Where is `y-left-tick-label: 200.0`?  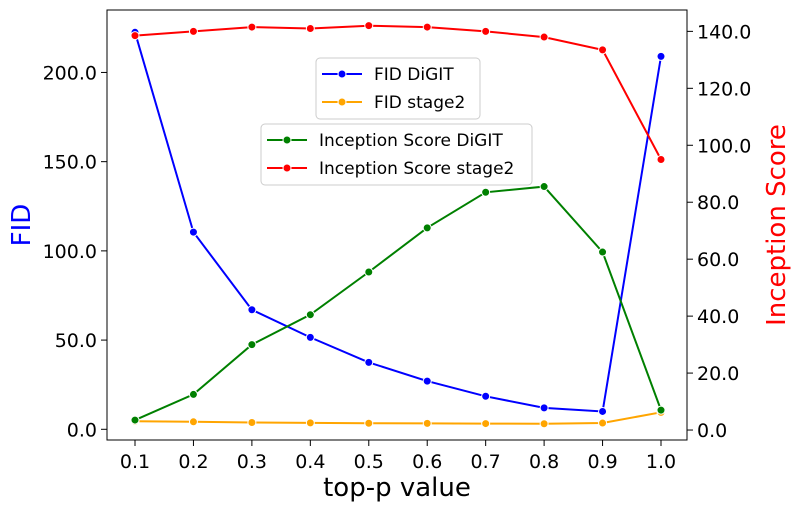
y-left-tick-label: 200.0 is located at coordinates (70, 73).